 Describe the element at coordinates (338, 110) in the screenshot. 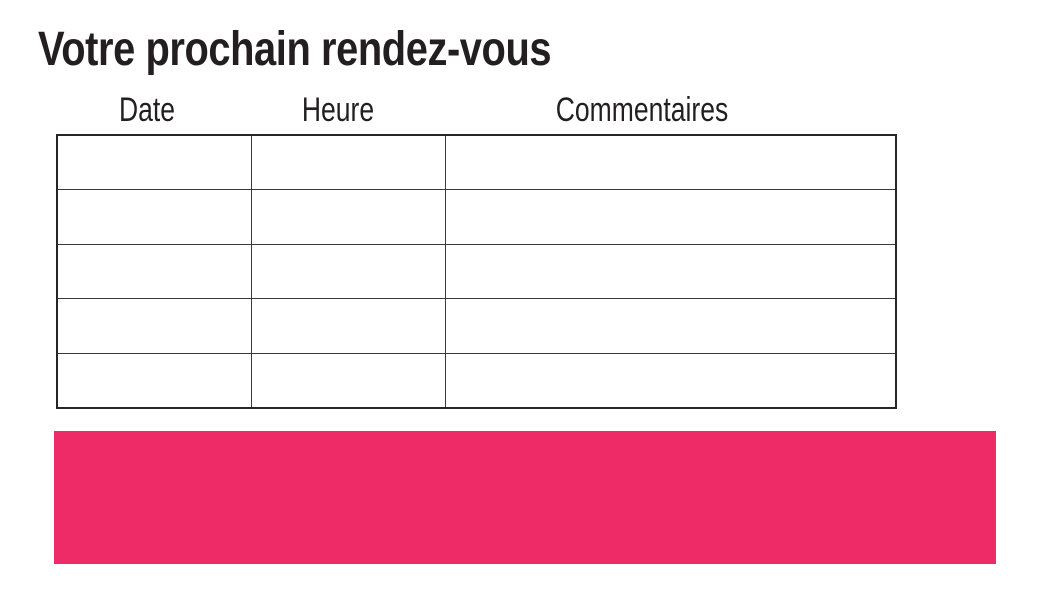

I see `column-header-heure: Heure` at that location.